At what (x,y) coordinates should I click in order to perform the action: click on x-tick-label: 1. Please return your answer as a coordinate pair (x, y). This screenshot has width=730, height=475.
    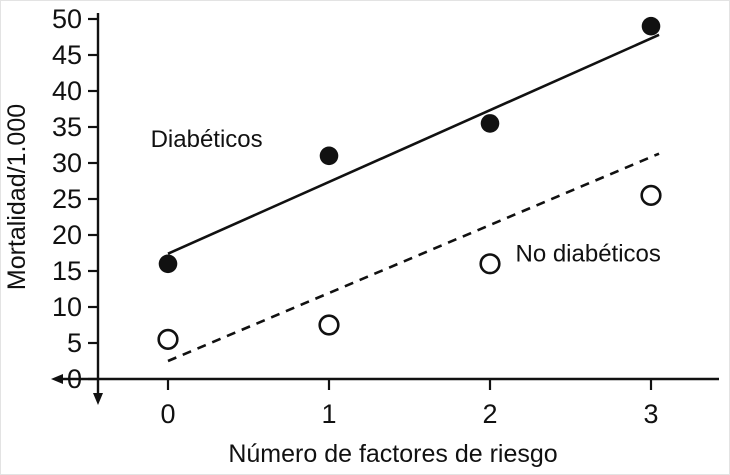
    Looking at the image, I should click on (328, 414).